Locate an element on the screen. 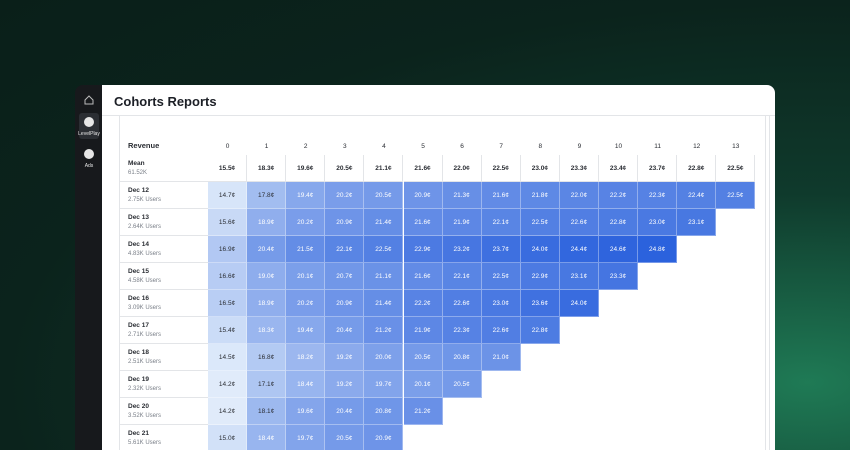 The width and height of the screenshot is (850, 450). row-label: Dec 16 is located at coordinates (138, 298).